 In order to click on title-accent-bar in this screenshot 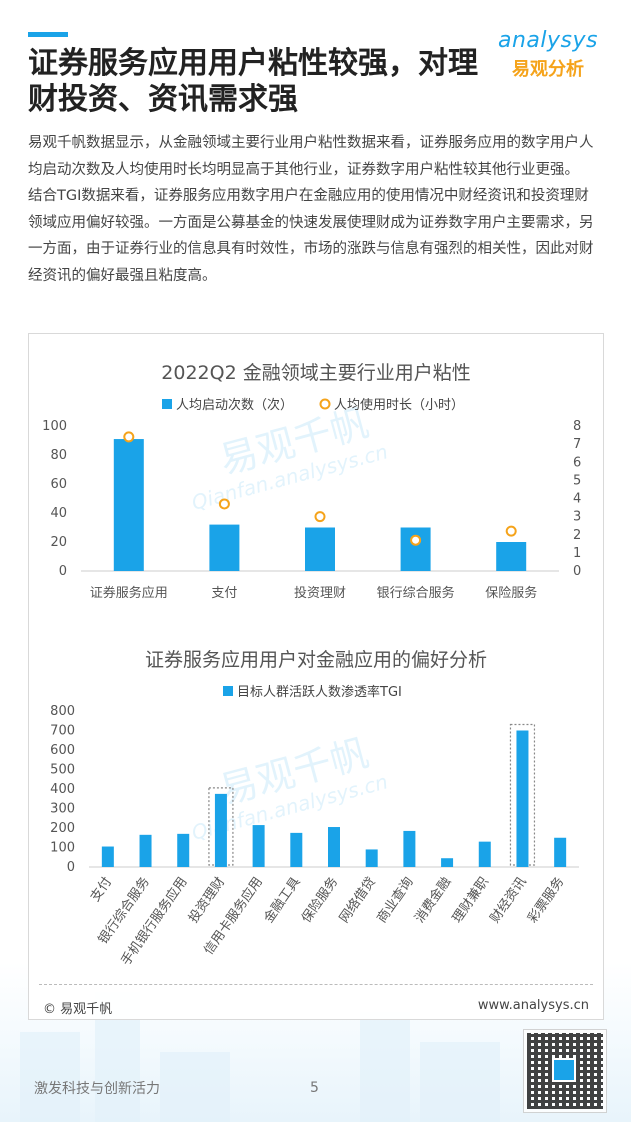, I will do `click(48, 34)`.